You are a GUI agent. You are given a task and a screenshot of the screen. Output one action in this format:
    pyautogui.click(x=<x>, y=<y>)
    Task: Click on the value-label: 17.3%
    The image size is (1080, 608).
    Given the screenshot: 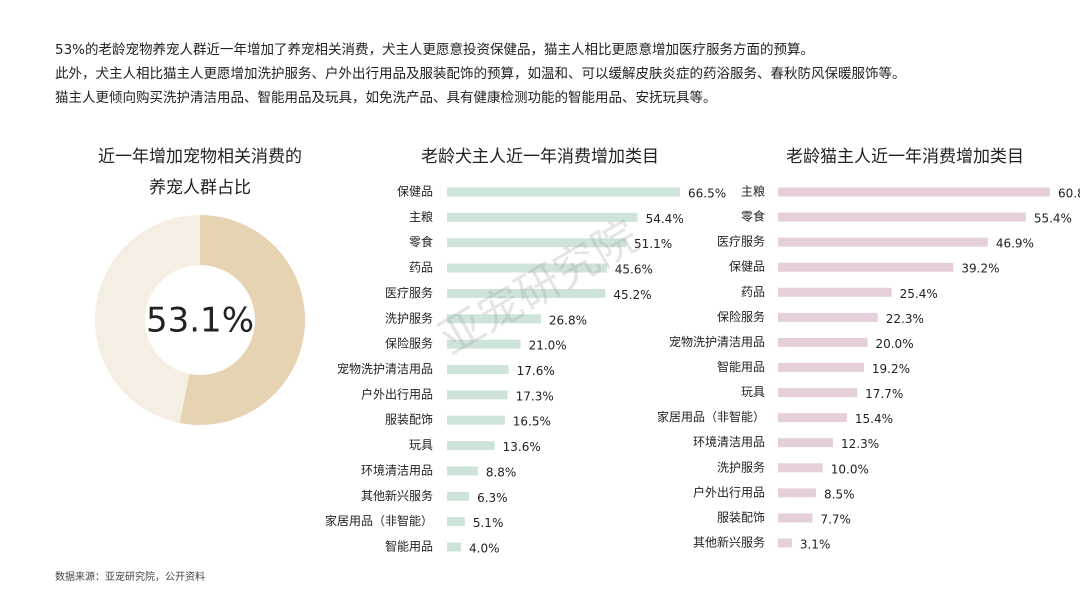 What is the action you would take?
    pyautogui.click(x=535, y=396)
    